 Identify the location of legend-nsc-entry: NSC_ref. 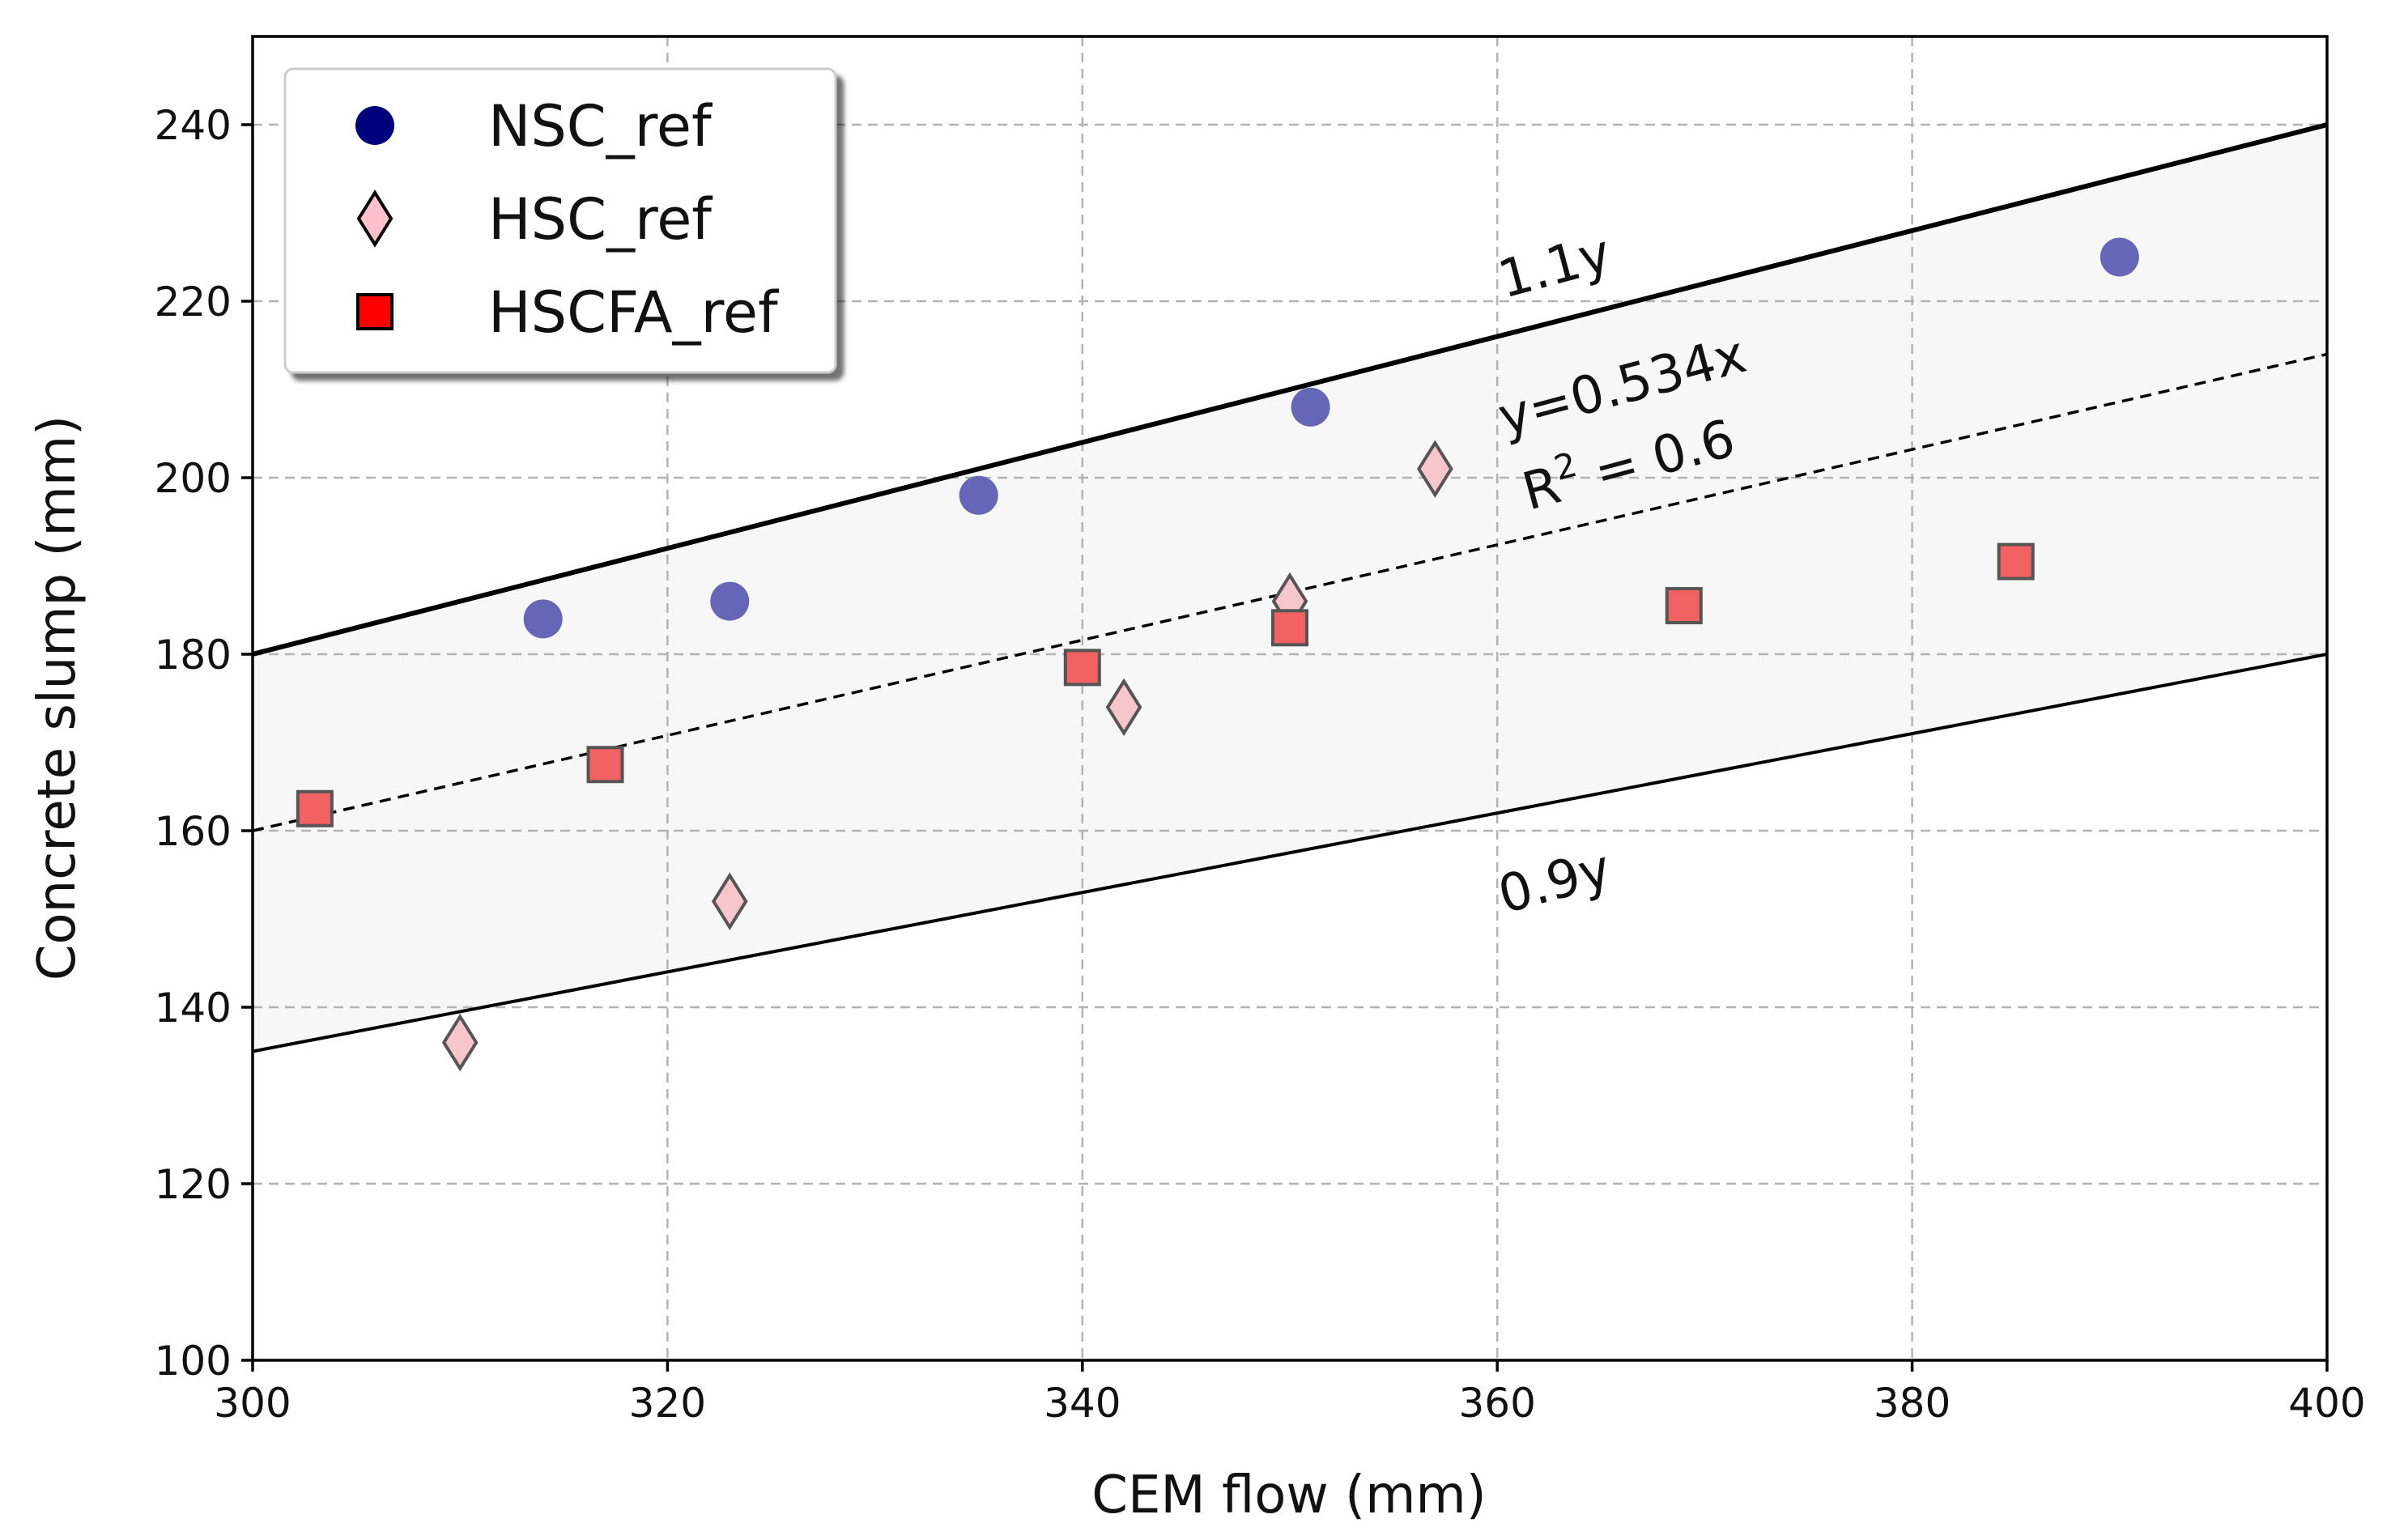
(534, 126).